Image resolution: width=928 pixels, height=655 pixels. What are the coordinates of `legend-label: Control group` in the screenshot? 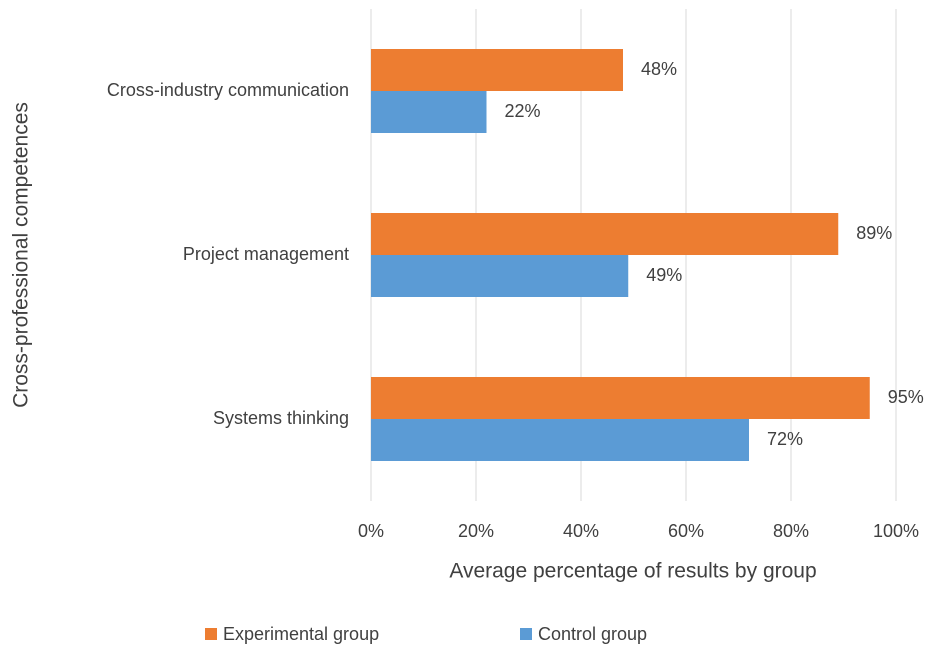 It's located at (592, 634).